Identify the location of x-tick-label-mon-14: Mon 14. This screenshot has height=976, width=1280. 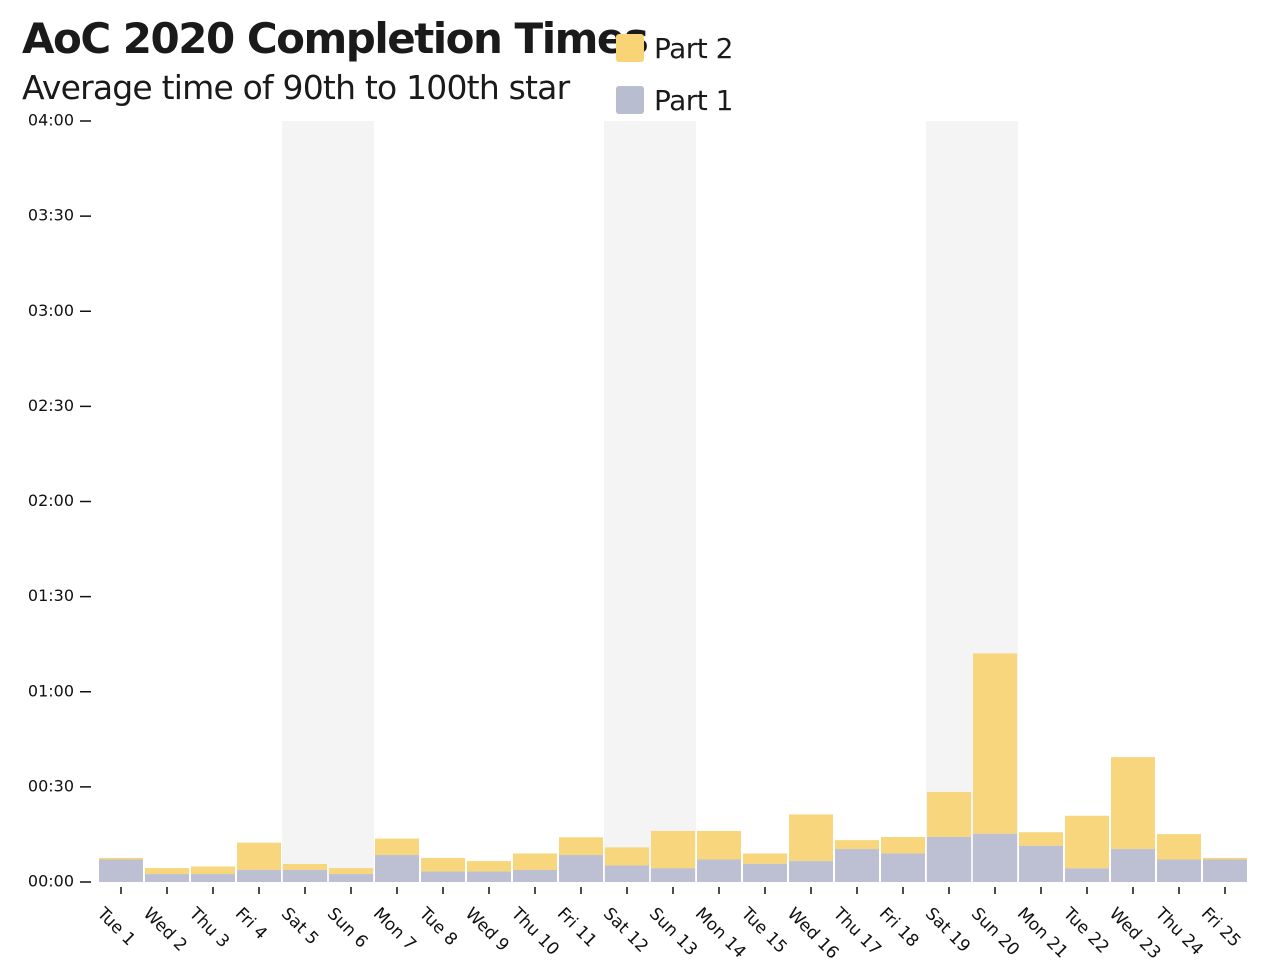
(720, 933).